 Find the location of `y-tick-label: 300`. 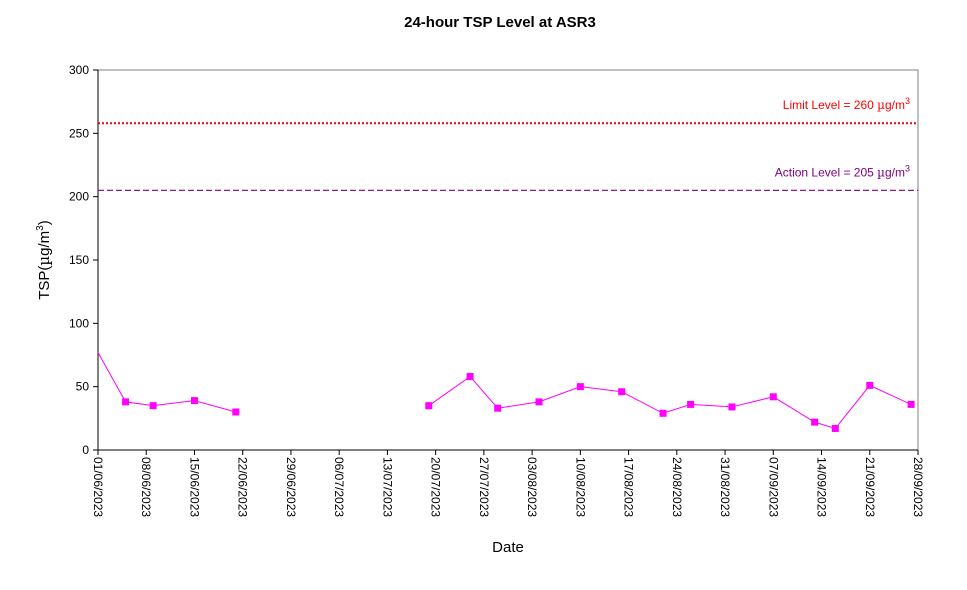

y-tick-label: 300 is located at coordinates (79, 70).